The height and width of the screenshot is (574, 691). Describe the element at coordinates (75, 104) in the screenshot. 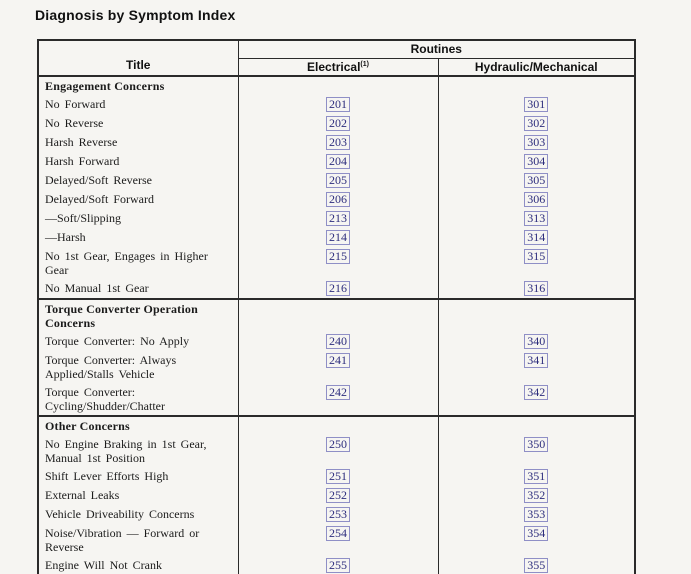

I see `symptom-label: No Forward` at that location.